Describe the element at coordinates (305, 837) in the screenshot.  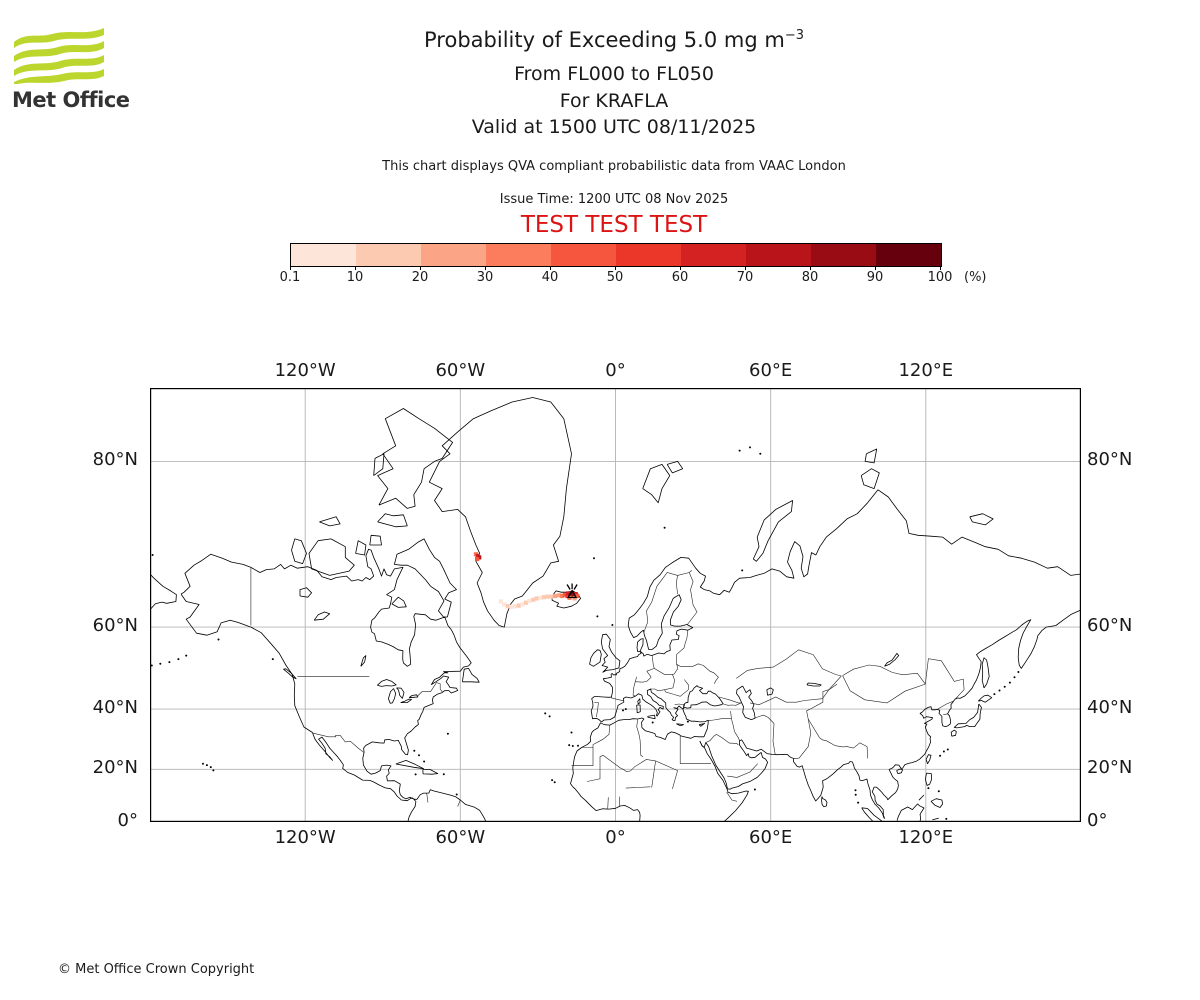
I see `lon-tick-label-bottom: 120°W` at that location.